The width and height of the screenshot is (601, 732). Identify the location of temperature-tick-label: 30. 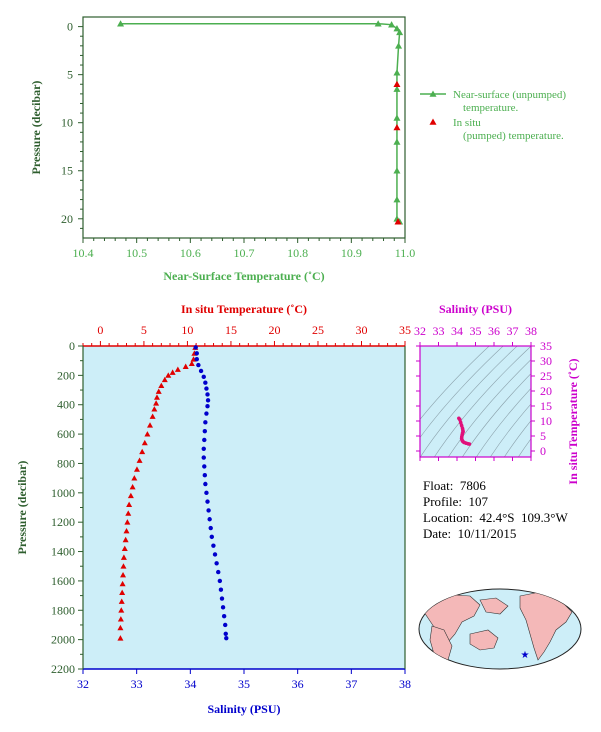
(361, 330).